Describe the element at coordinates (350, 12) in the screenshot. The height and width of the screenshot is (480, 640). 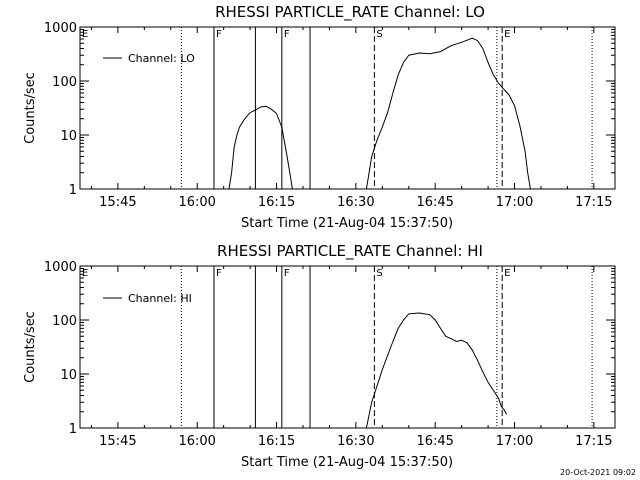
I see `chart-title: RHESSI PARTICLE_RATE Channel: LO` at that location.